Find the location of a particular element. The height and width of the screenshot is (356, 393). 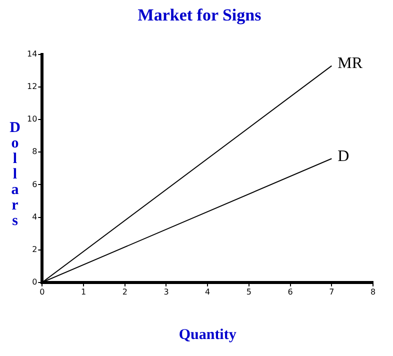

x-tick-label: 0 is located at coordinates (42, 291).